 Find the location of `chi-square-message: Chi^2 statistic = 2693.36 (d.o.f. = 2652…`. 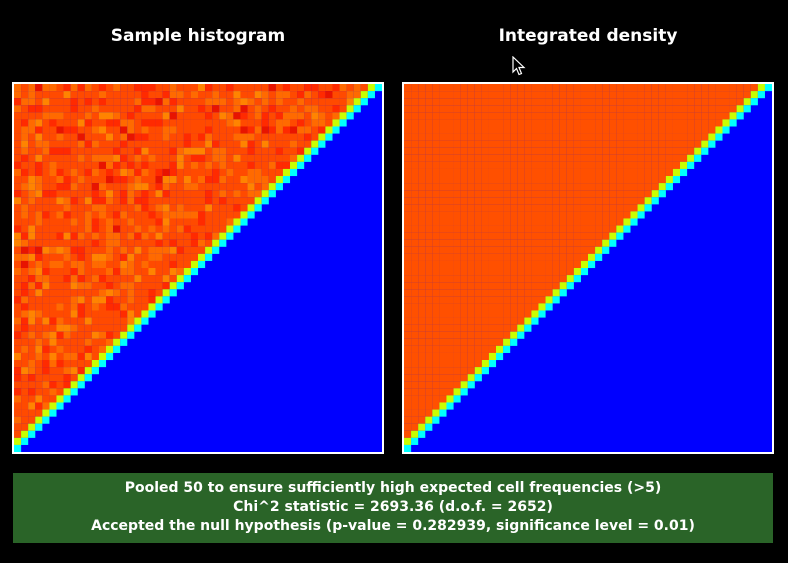

chi-square-message: Chi^2 statistic = 2693.36 (d.o.f. = 2652… is located at coordinates (393, 507).